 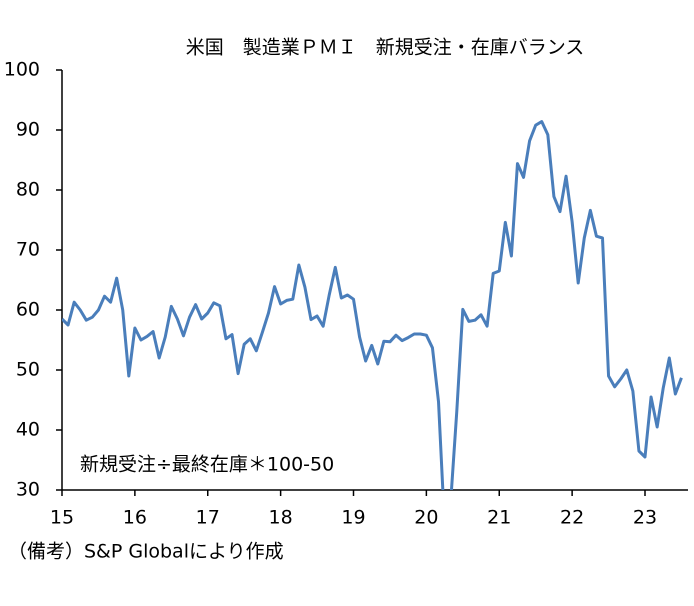 I want to click on x-tick-label: 15, so click(x=62, y=518).